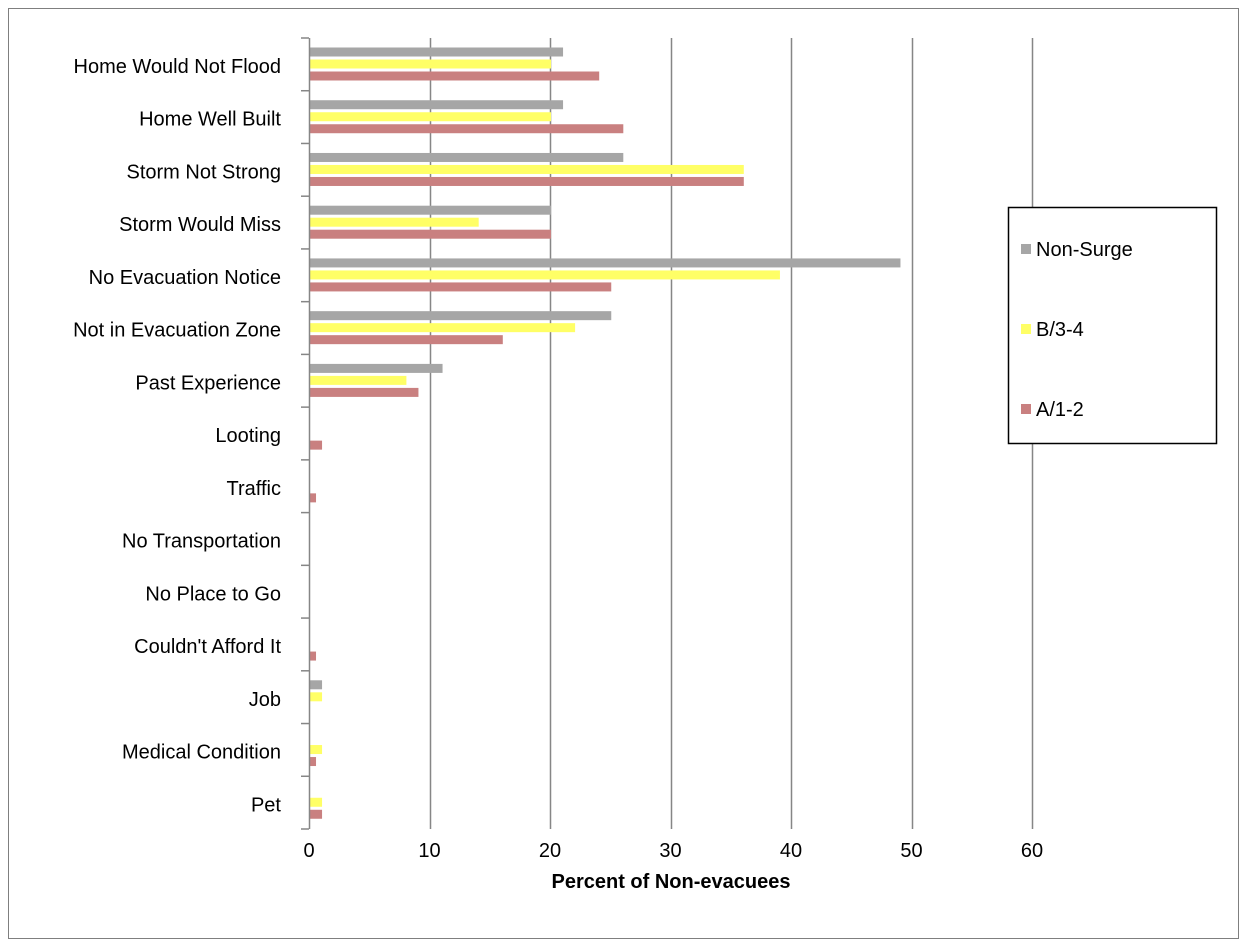 The height and width of the screenshot is (947, 1247). I want to click on category-label-4: No Evacuation Notice, so click(185, 278).